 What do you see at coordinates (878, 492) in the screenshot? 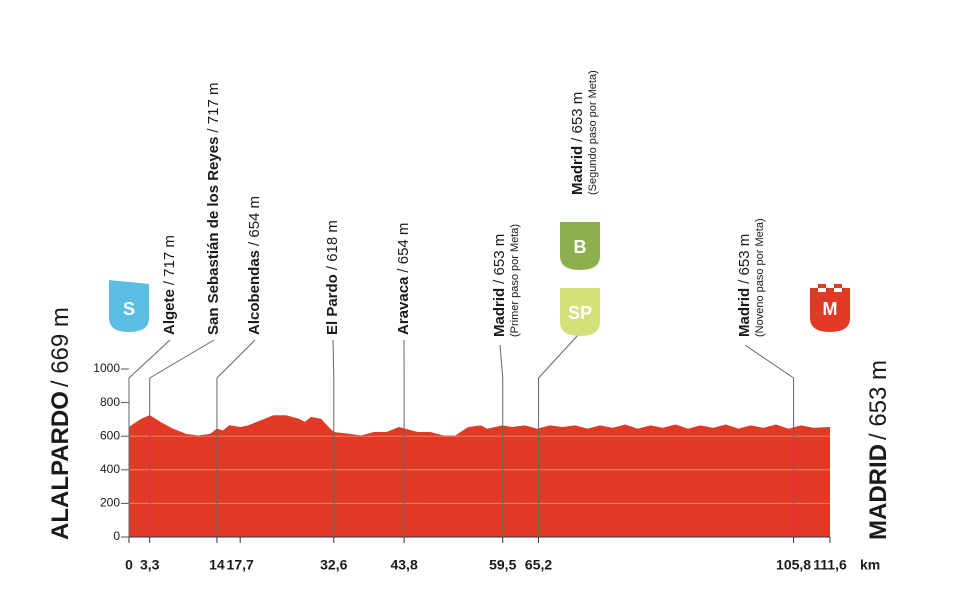
I see `finish-label-part: MADRID` at bounding box center [878, 492].